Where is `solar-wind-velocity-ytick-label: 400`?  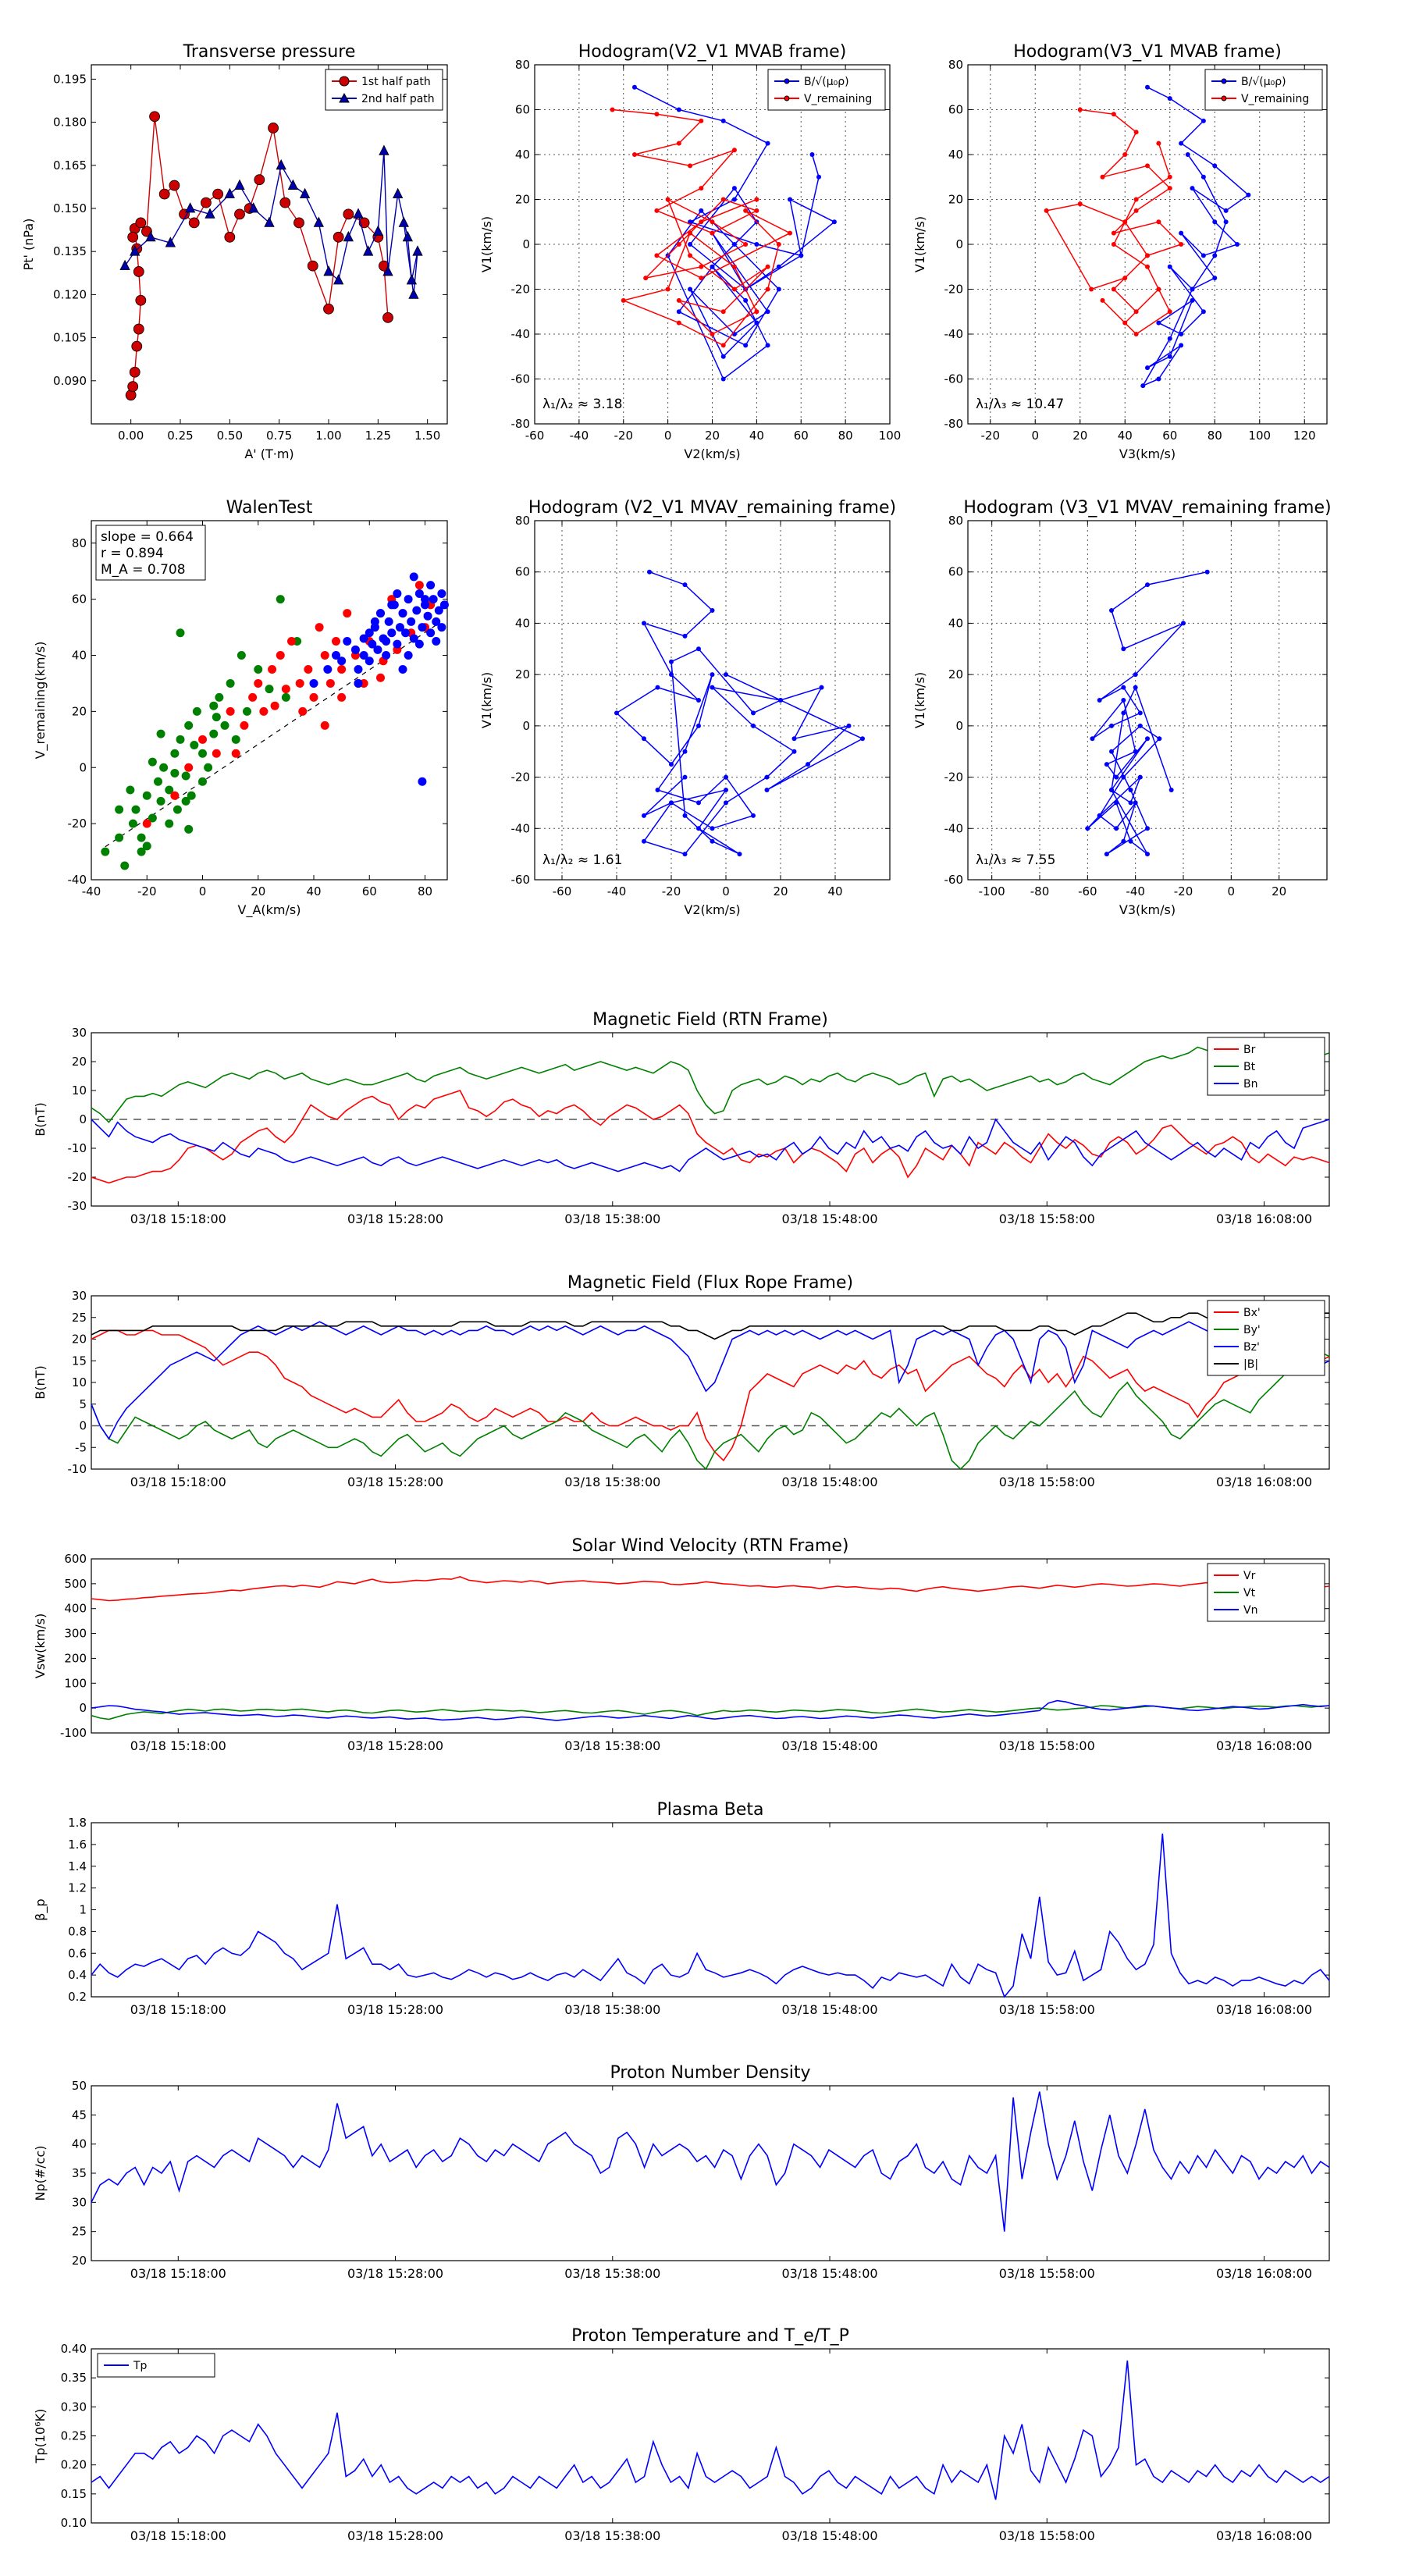
solar-wind-velocity-ytick-label: 400 is located at coordinates (76, 1609).